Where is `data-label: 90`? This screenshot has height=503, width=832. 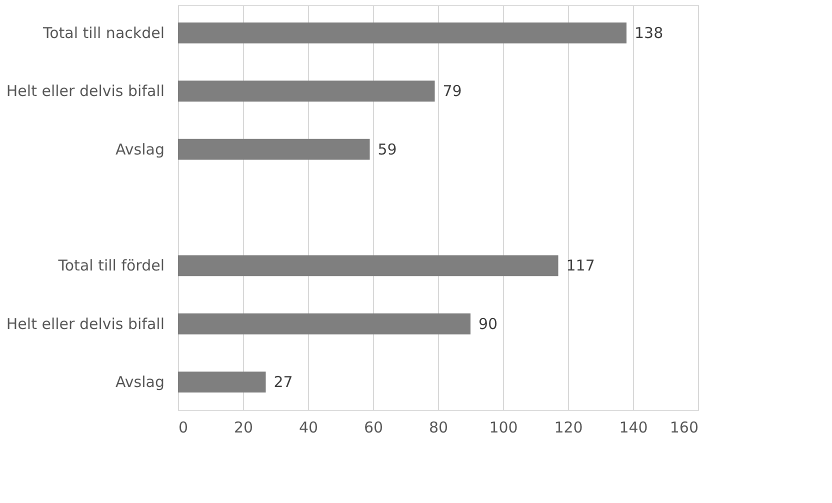
data-label: 90 is located at coordinates (488, 323).